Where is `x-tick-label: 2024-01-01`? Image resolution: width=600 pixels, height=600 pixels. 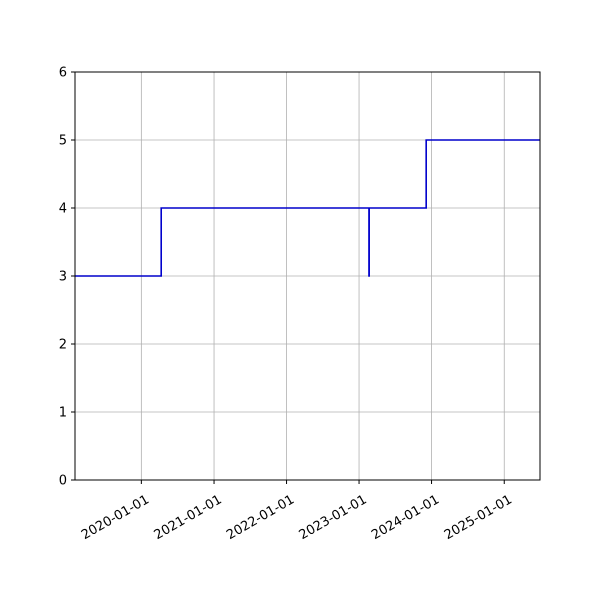 x-tick-label: 2024-01-01 is located at coordinates (405, 517).